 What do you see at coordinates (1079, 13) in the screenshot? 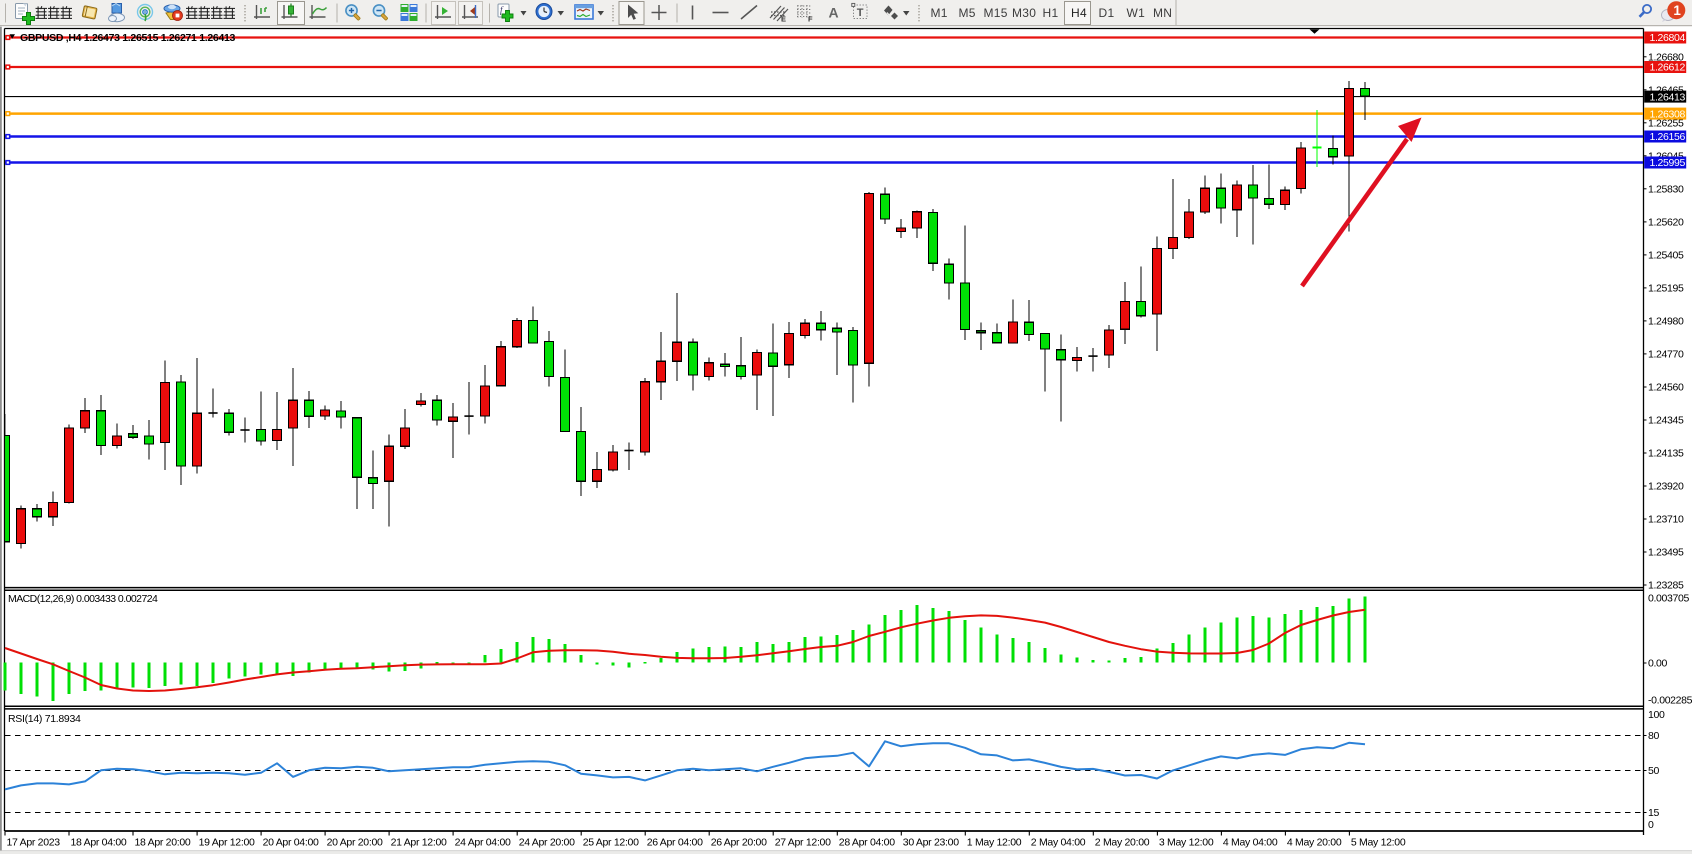
I see `svg-text: H4` at bounding box center [1079, 13].